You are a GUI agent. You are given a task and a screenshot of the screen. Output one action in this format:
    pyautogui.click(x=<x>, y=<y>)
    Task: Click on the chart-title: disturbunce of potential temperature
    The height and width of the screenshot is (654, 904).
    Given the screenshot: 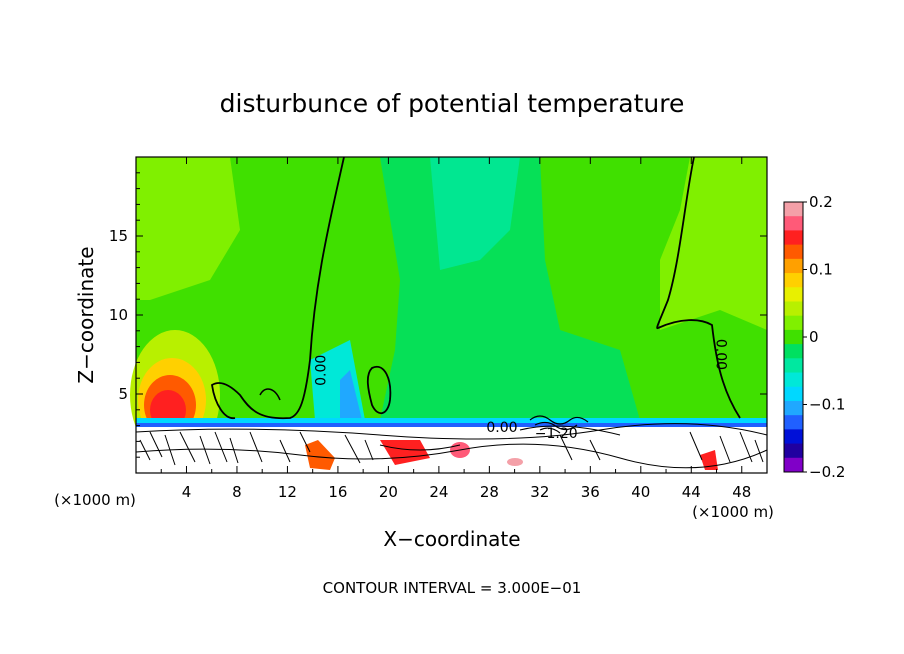 What is the action you would take?
    pyautogui.click(x=452, y=103)
    